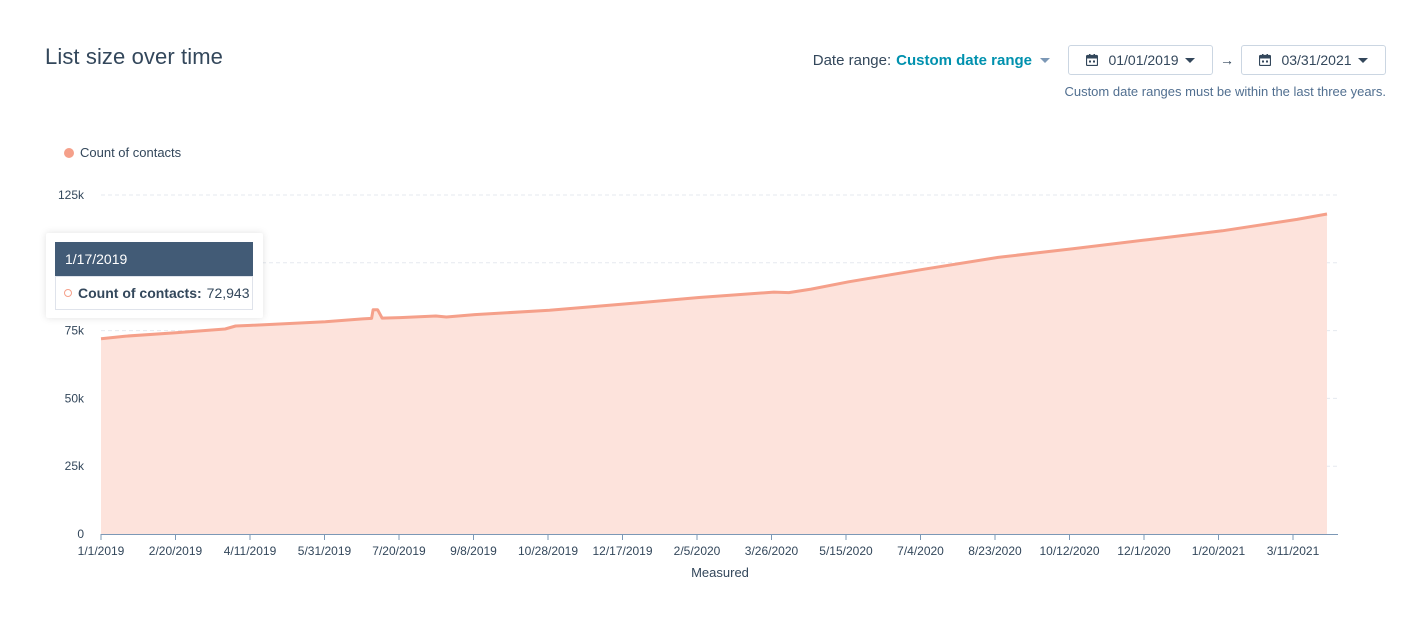  I want to click on x-tick-label: 10/12/2020, so click(1069, 551).